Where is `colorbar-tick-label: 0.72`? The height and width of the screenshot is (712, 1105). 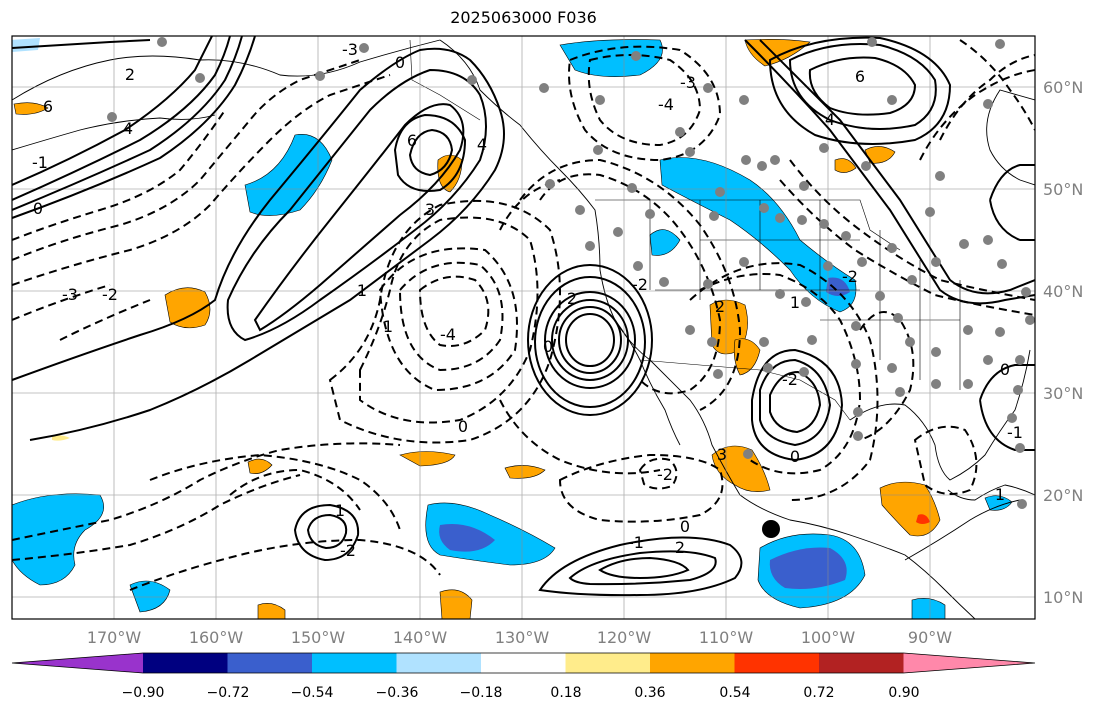
colorbar-tick-label: 0.72 is located at coordinates (818, 693).